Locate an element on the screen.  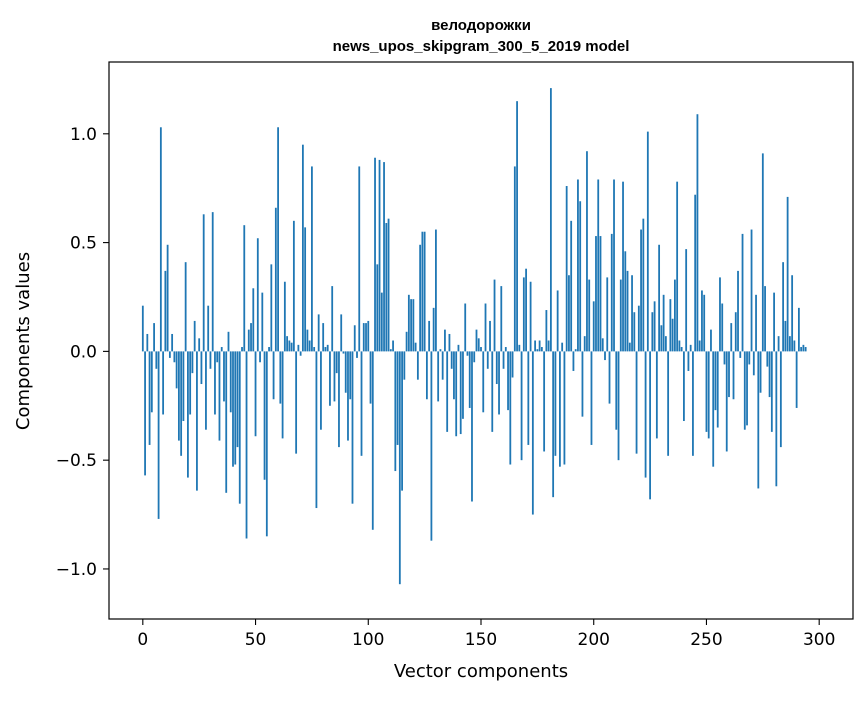
y-axis-label: Components values is located at coordinates (23, 341).